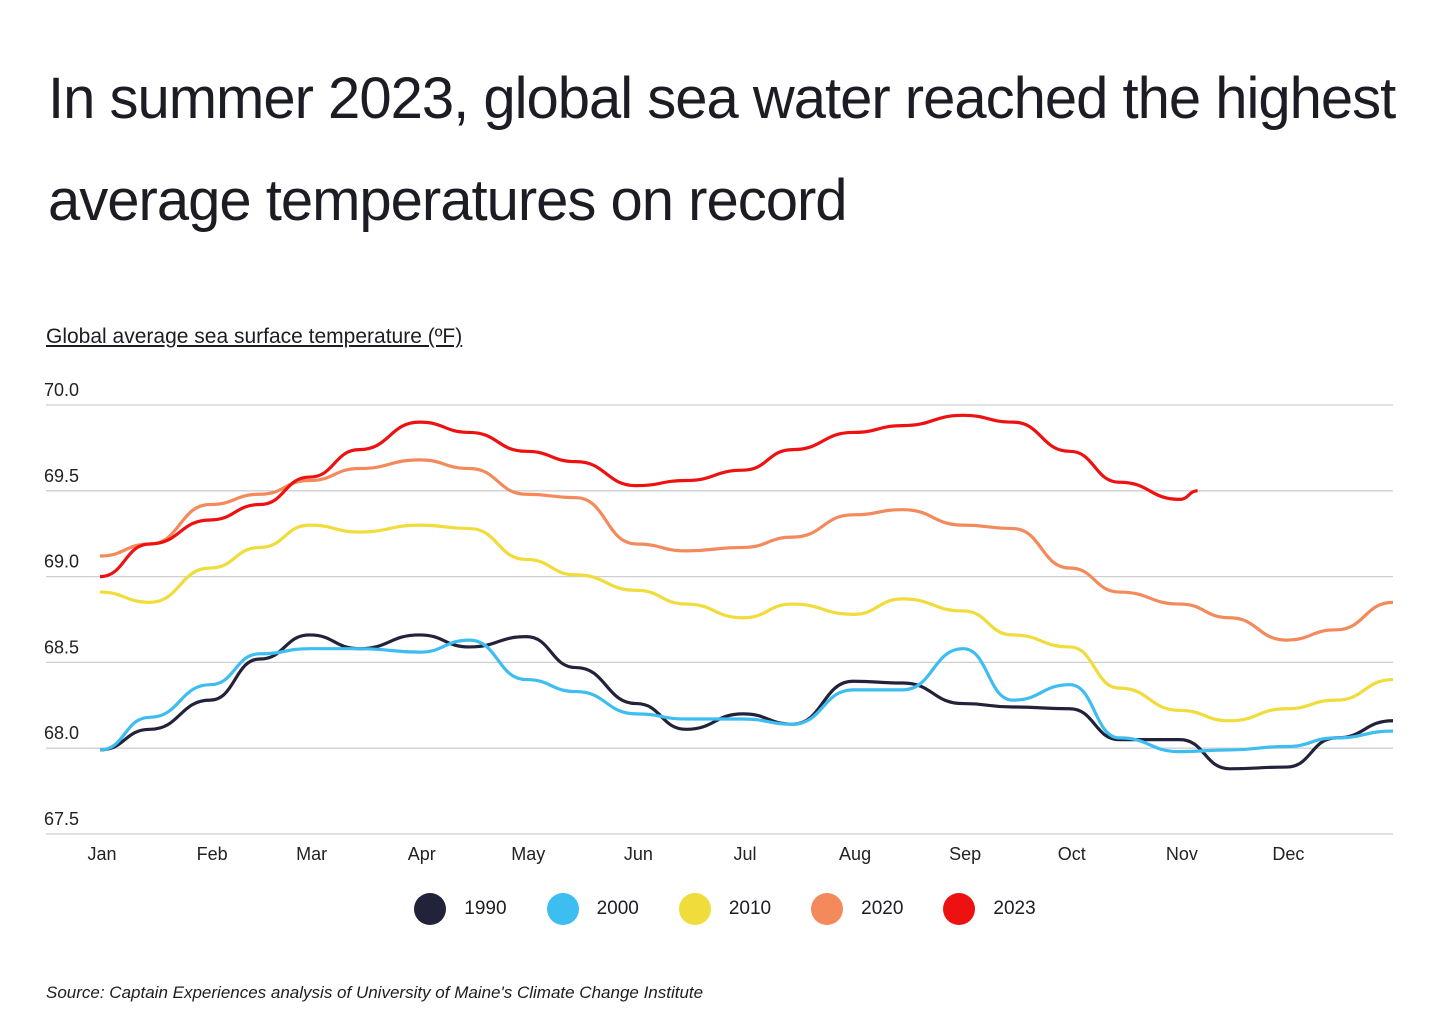  I want to click on legend-label: 2023, so click(1014, 908).